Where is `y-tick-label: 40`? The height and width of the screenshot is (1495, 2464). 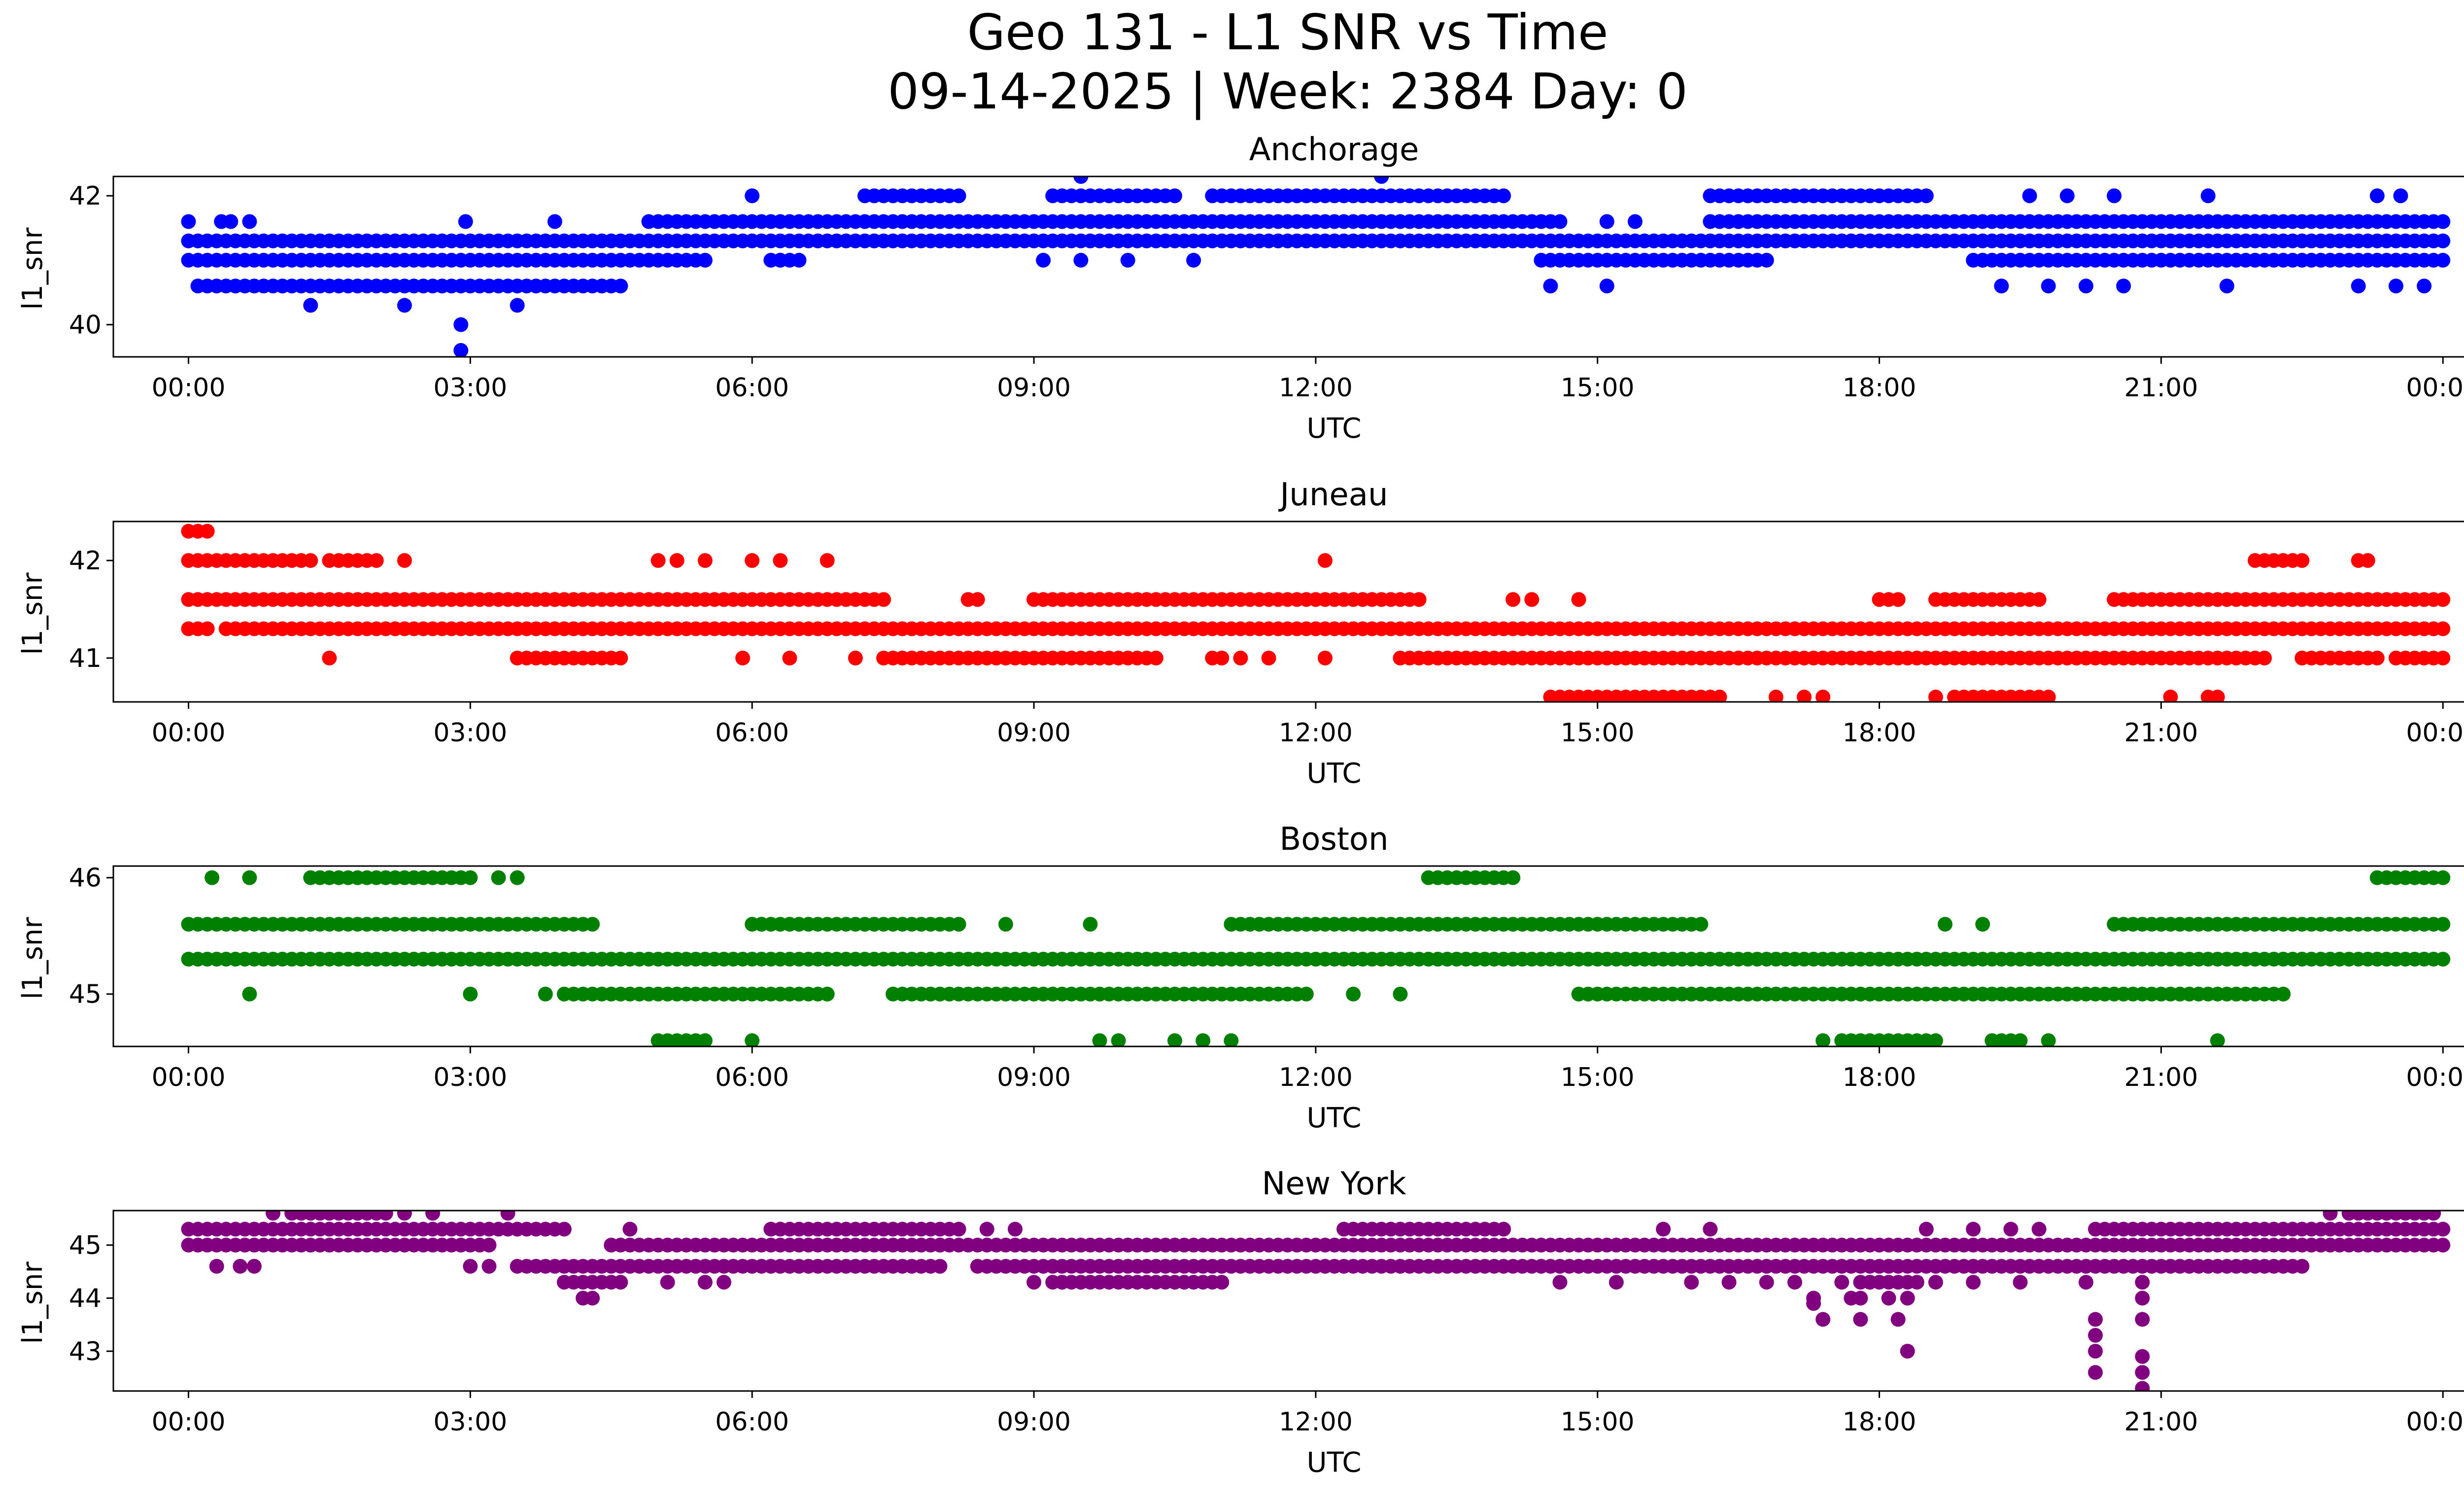 y-tick-label: 40 is located at coordinates (85, 325).